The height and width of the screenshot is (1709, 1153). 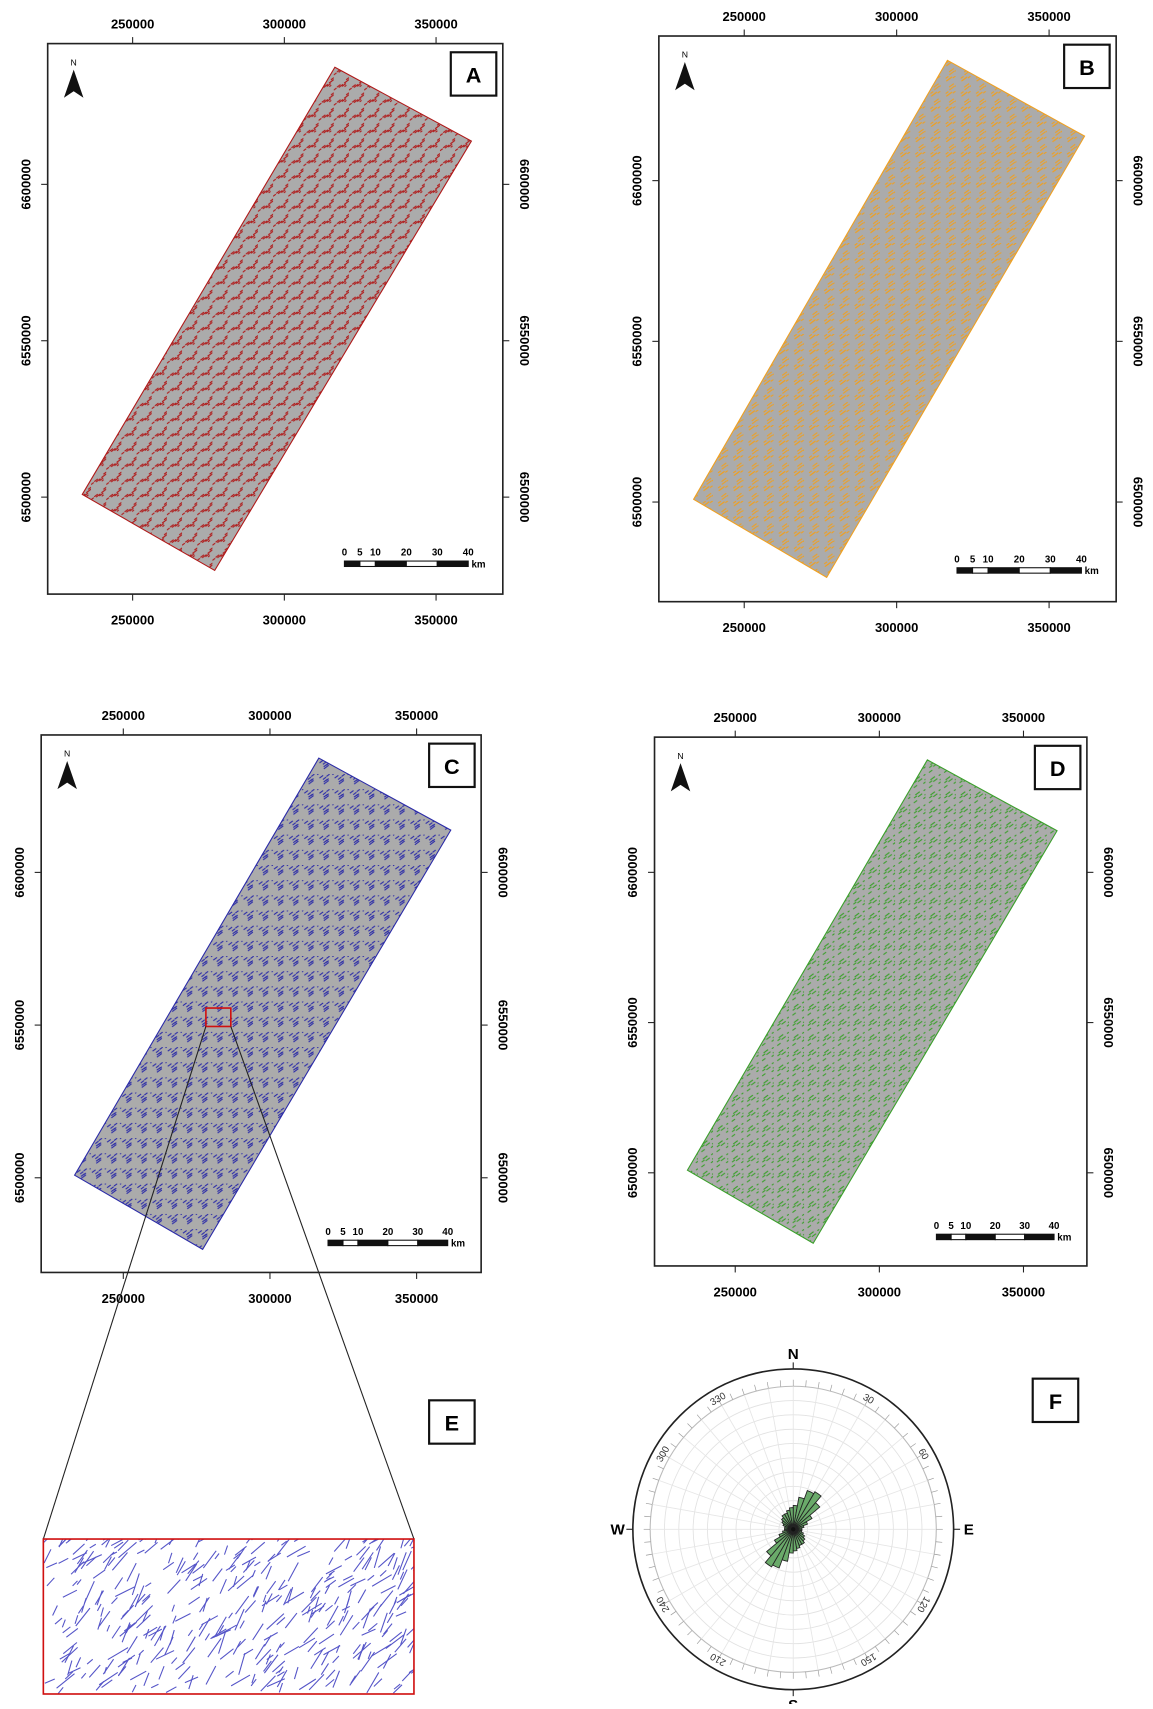 What do you see at coordinates (478, 565) in the screenshot?
I see `scale-bar-unit: km` at bounding box center [478, 565].